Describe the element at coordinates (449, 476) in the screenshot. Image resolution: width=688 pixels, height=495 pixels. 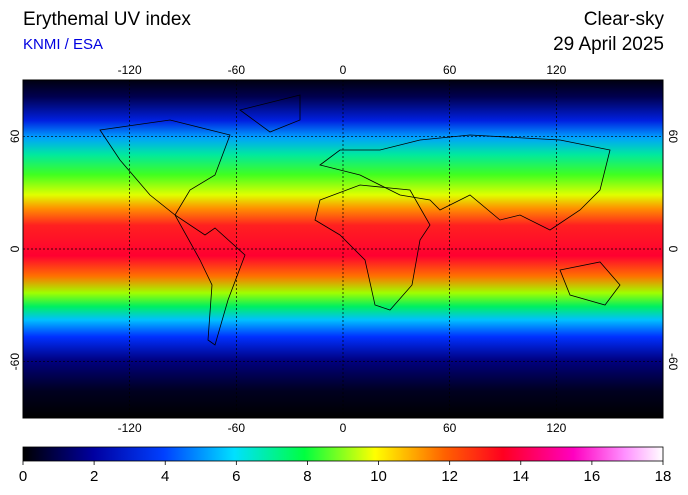
I see `colorbar-tick-label: 12` at that location.